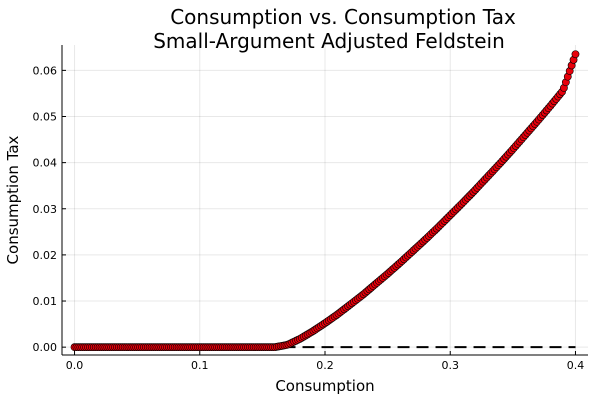 The height and width of the screenshot is (400, 600). What do you see at coordinates (13, 199) in the screenshot?
I see `y-axis-label: Consumption Tax` at bounding box center [13, 199].